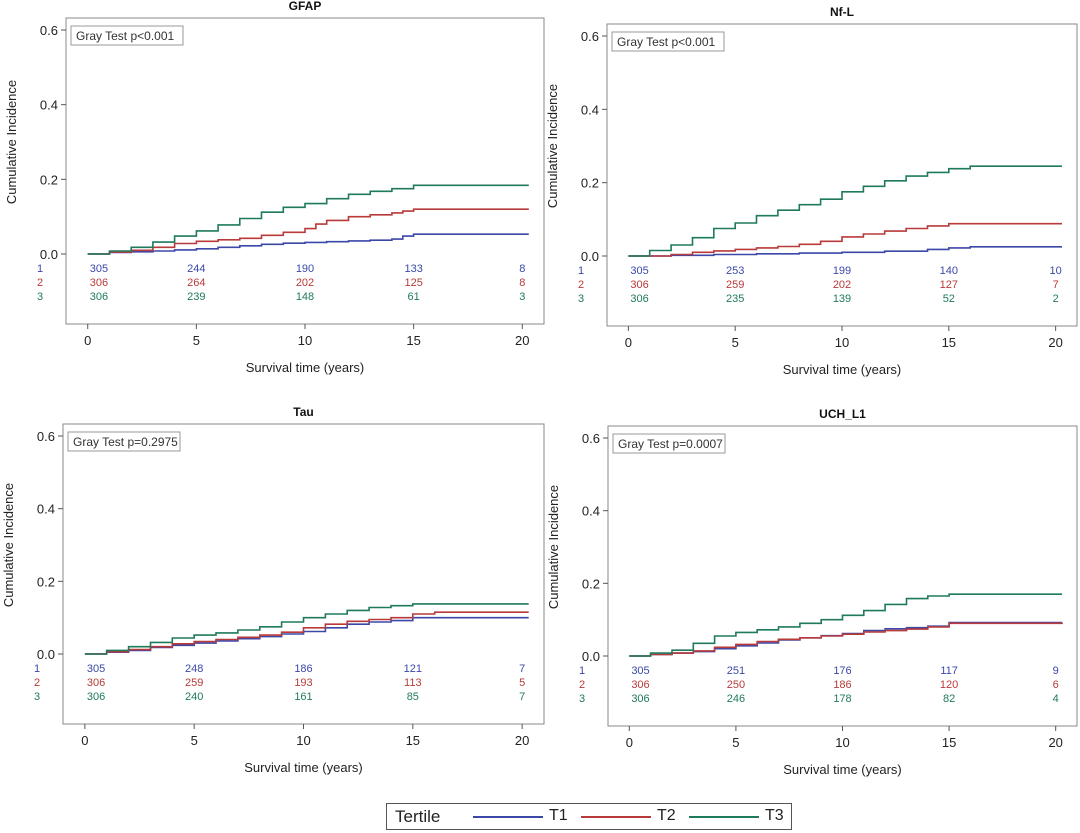 The image size is (1080, 833). I want to click on risk-value: 190, so click(305, 269).